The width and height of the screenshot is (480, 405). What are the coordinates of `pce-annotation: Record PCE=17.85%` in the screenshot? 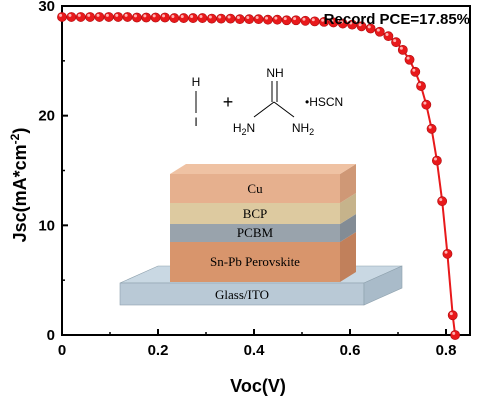 It's located at (397, 19).